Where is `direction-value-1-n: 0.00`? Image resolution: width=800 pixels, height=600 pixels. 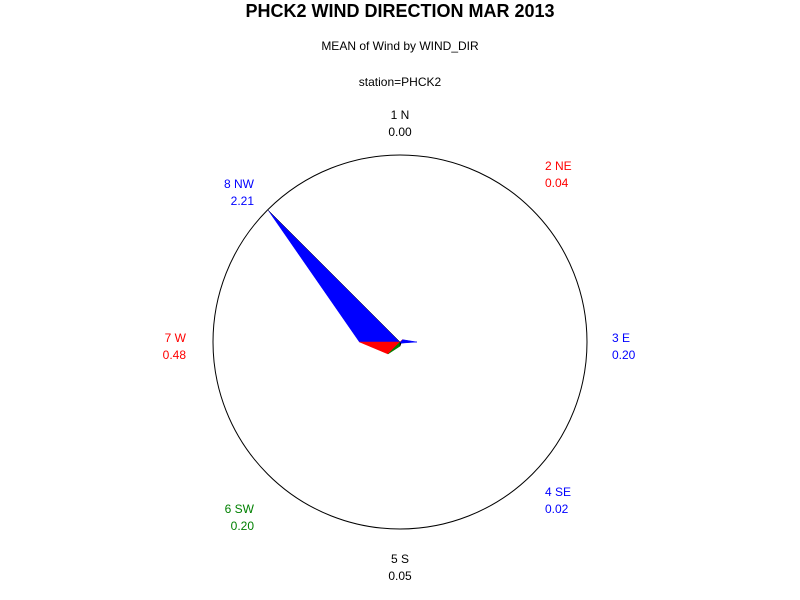 direction-value-1-n: 0.00 is located at coordinates (400, 132).